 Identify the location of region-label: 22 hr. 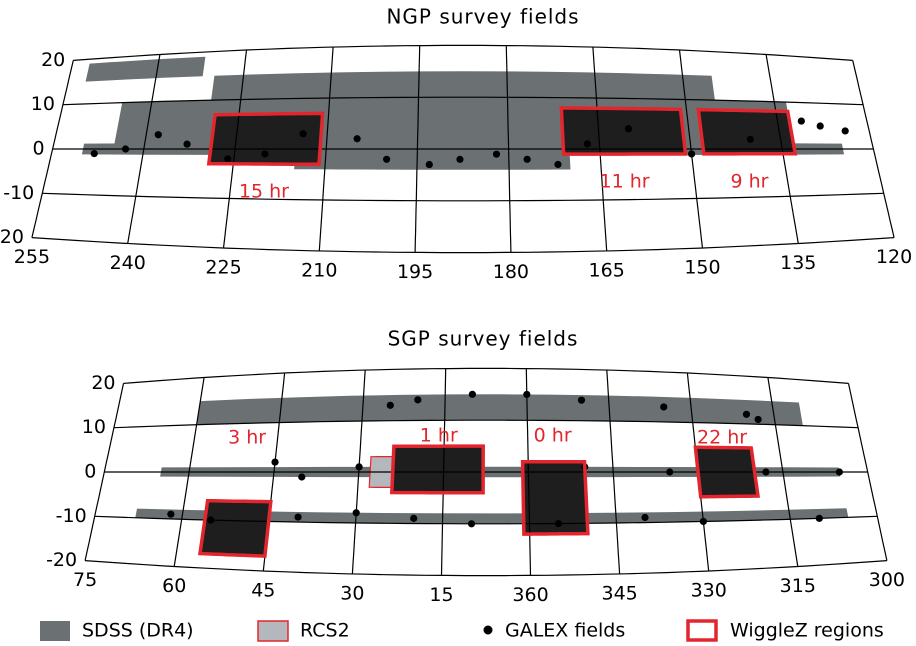
(722, 437).